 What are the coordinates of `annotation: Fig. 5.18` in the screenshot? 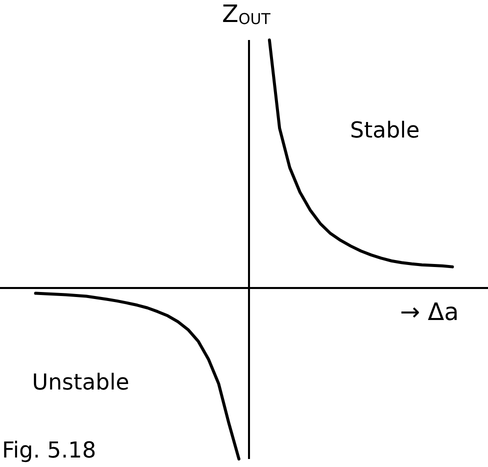 It's located at (49, 451).